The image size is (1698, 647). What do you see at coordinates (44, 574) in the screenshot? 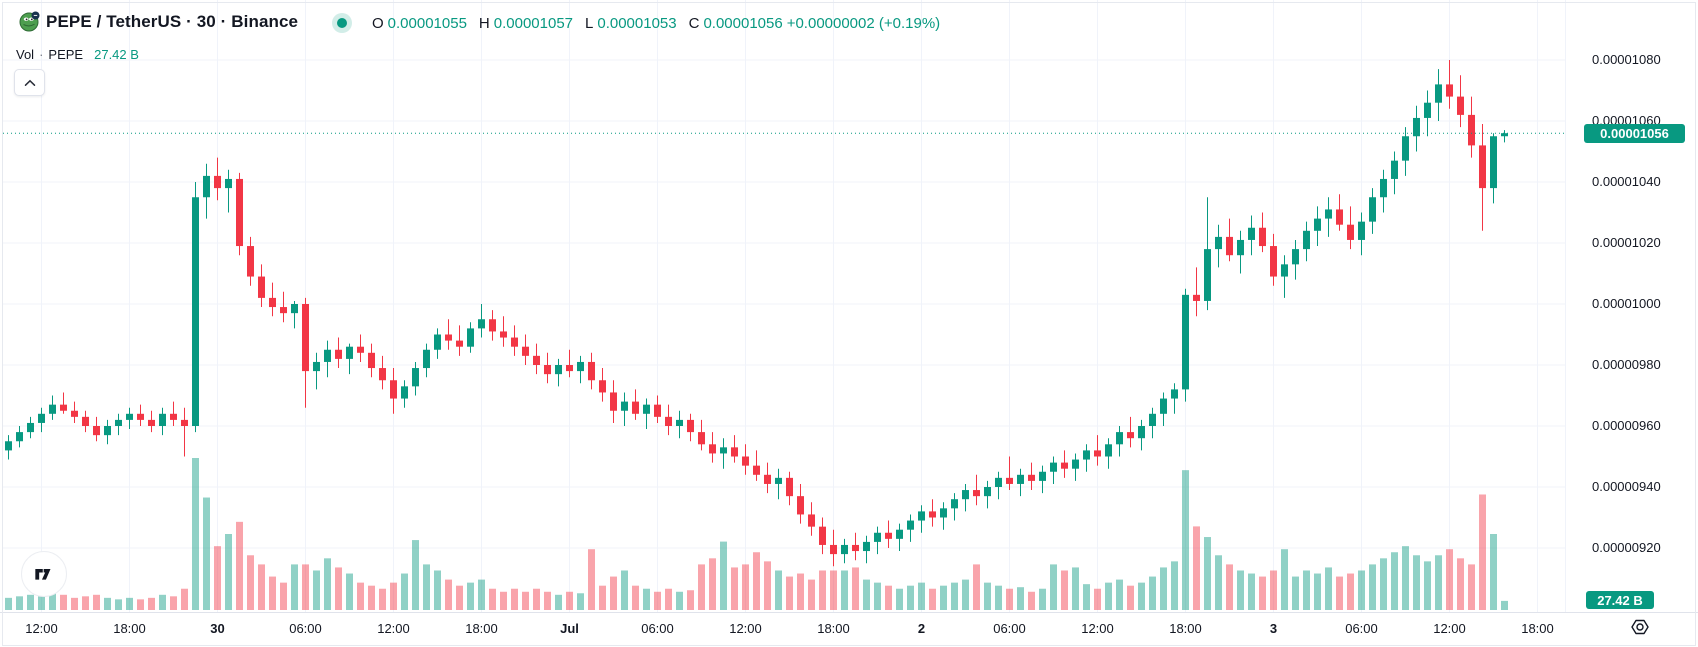
I see `tradingview-logo` at bounding box center [44, 574].